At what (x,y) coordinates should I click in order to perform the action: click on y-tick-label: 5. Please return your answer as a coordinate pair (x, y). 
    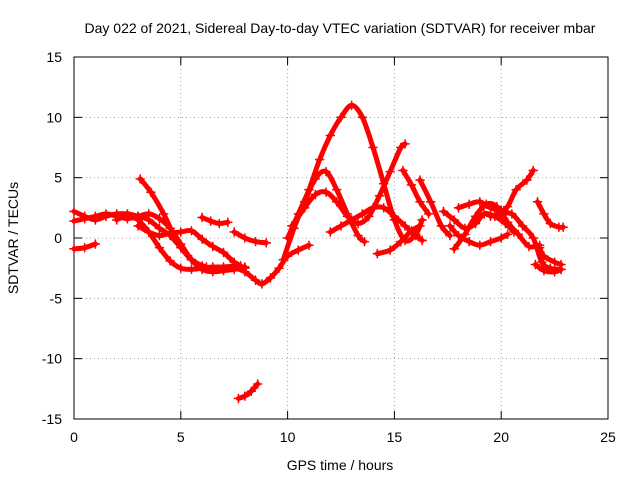
    Looking at the image, I should click on (58, 178).